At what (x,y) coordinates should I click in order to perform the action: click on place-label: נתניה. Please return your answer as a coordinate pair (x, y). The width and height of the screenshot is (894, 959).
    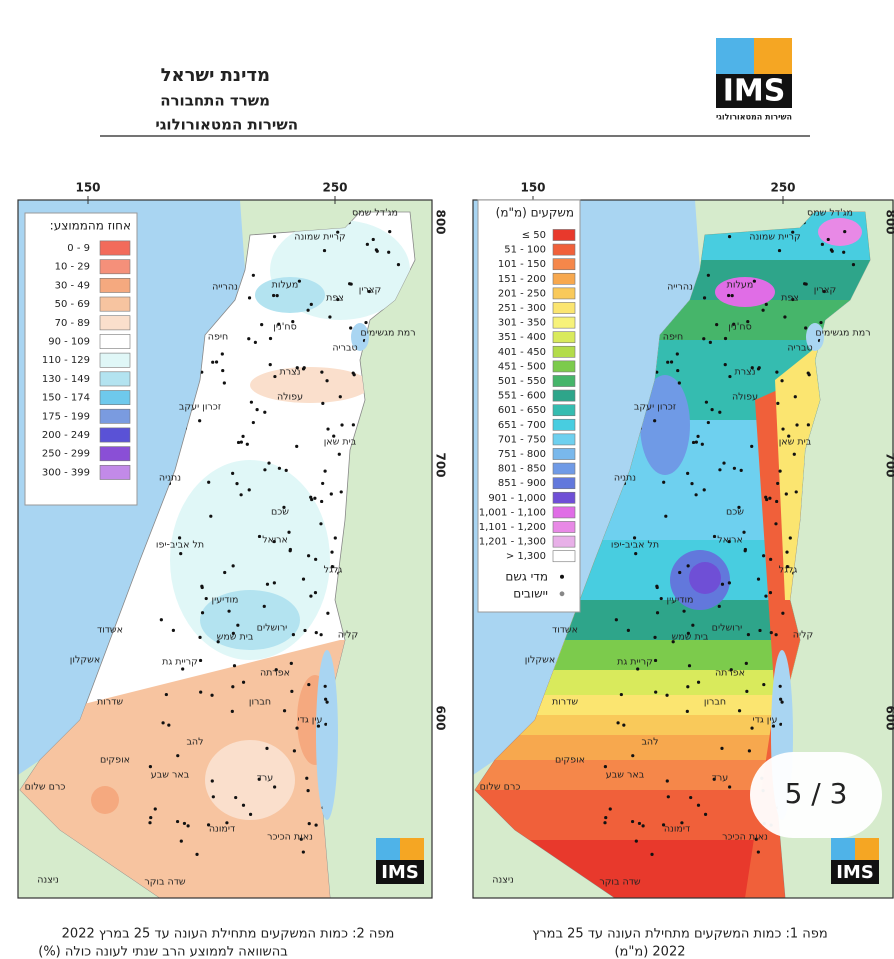
    Looking at the image, I should click on (625, 478).